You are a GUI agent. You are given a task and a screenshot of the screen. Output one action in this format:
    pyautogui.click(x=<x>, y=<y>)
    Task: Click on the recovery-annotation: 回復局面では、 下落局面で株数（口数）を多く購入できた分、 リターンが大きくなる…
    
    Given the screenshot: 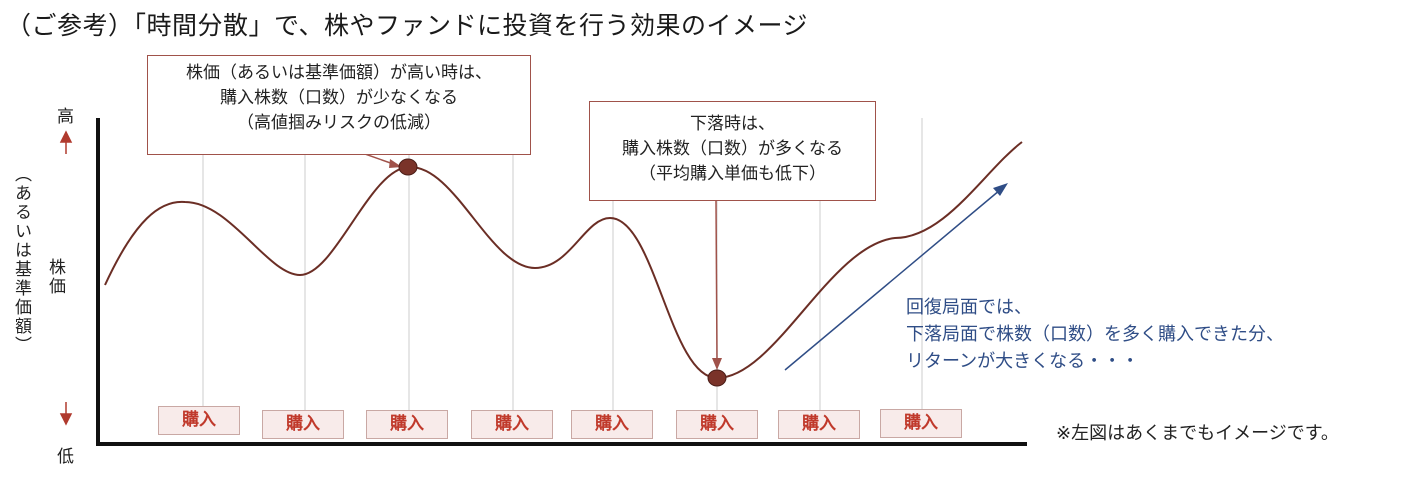 What is the action you would take?
    pyautogui.click(x=1095, y=334)
    